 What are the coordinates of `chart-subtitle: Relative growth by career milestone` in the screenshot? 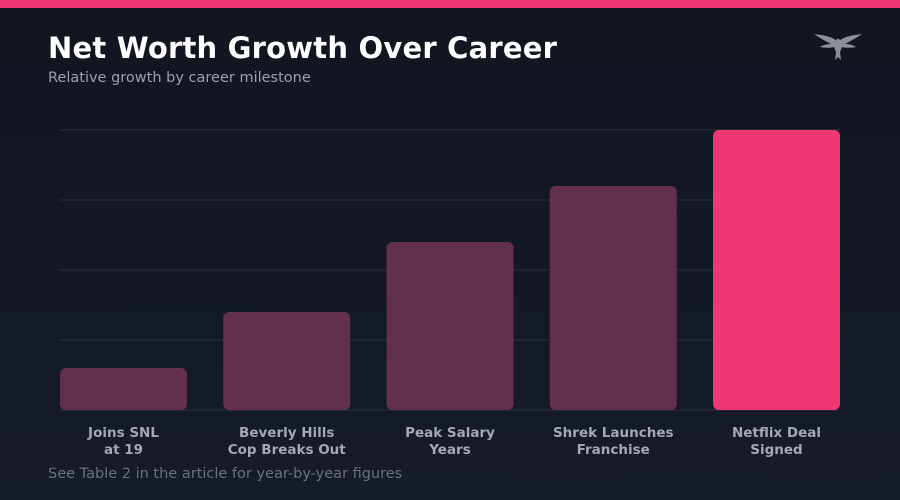 It's located at (179, 78).